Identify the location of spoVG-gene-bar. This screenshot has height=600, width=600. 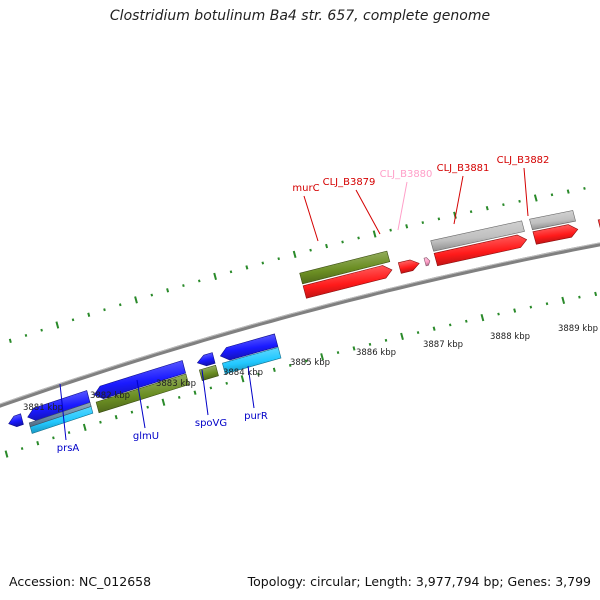
(208, 372).